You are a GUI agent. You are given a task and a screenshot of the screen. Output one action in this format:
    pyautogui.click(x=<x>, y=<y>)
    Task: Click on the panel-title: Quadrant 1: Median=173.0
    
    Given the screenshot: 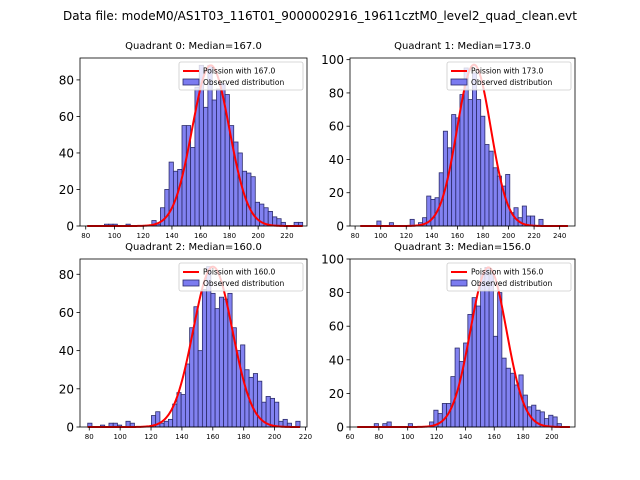 What is the action you would take?
    pyautogui.click(x=462, y=46)
    